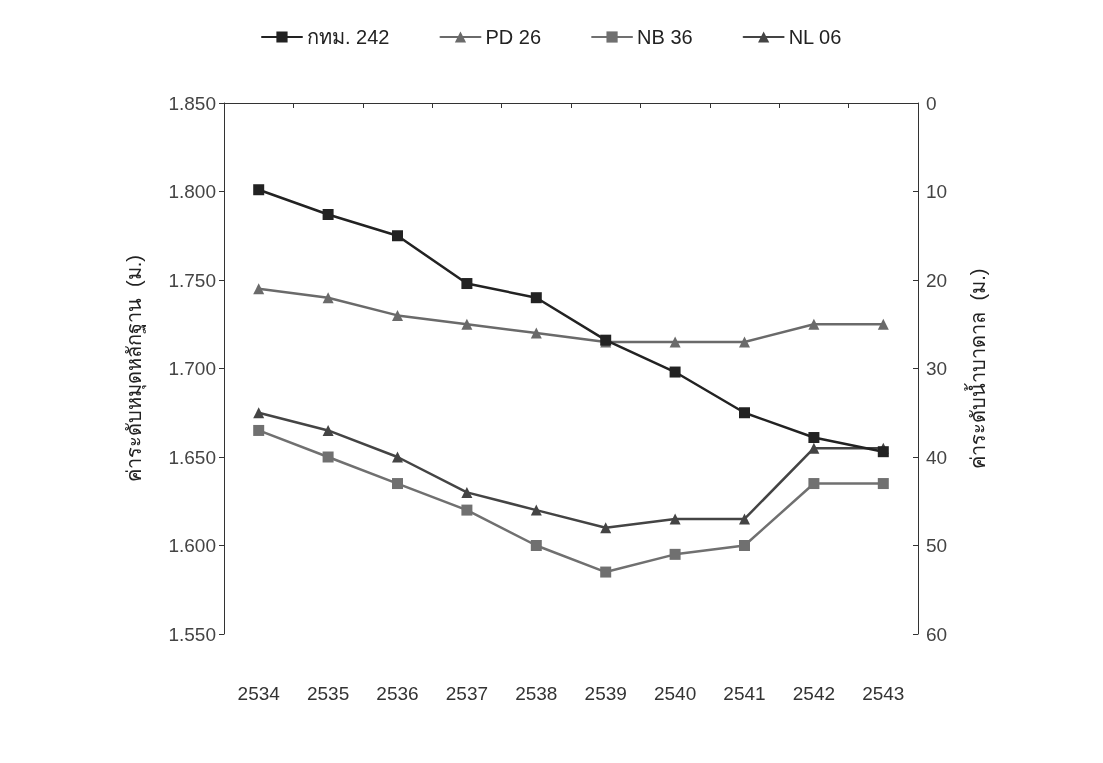 This screenshot has width=1103, height=763. What do you see at coordinates (605, 693) in the screenshot?
I see `x-tick-label: 2539` at bounding box center [605, 693].